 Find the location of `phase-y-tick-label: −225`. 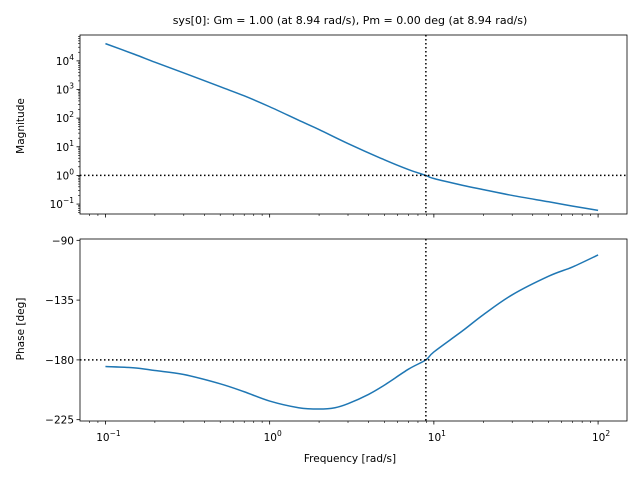

phase-y-tick-label: −225 is located at coordinates (59, 421).